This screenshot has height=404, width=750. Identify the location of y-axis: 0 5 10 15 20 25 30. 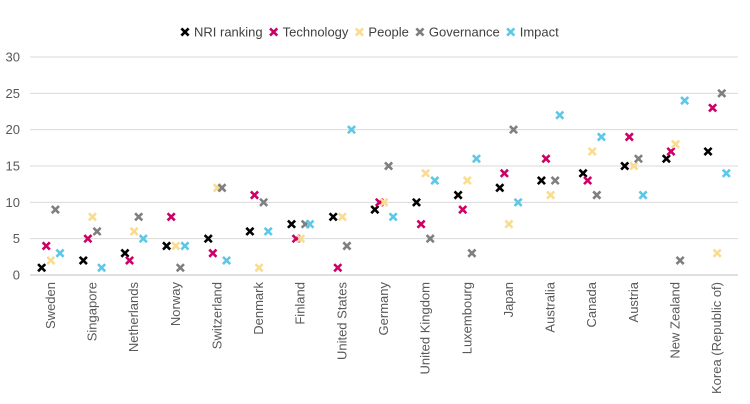
(13, 166).